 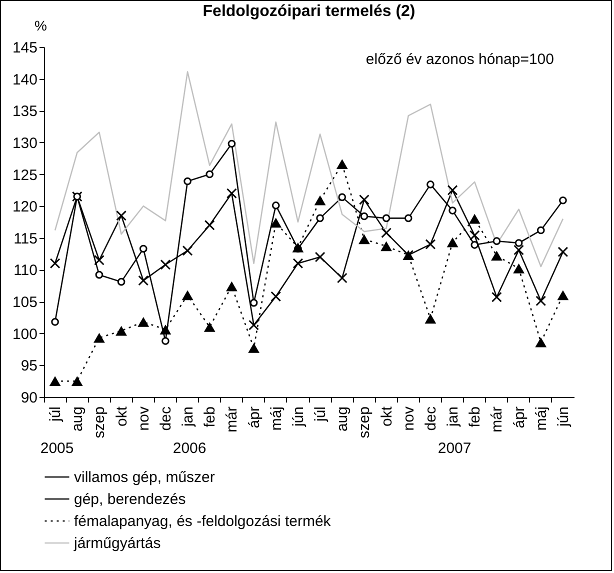 What do you see at coordinates (130, 499) in the screenshot?
I see `legend-label: gép, berendezés` at bounding box center [130, 499].